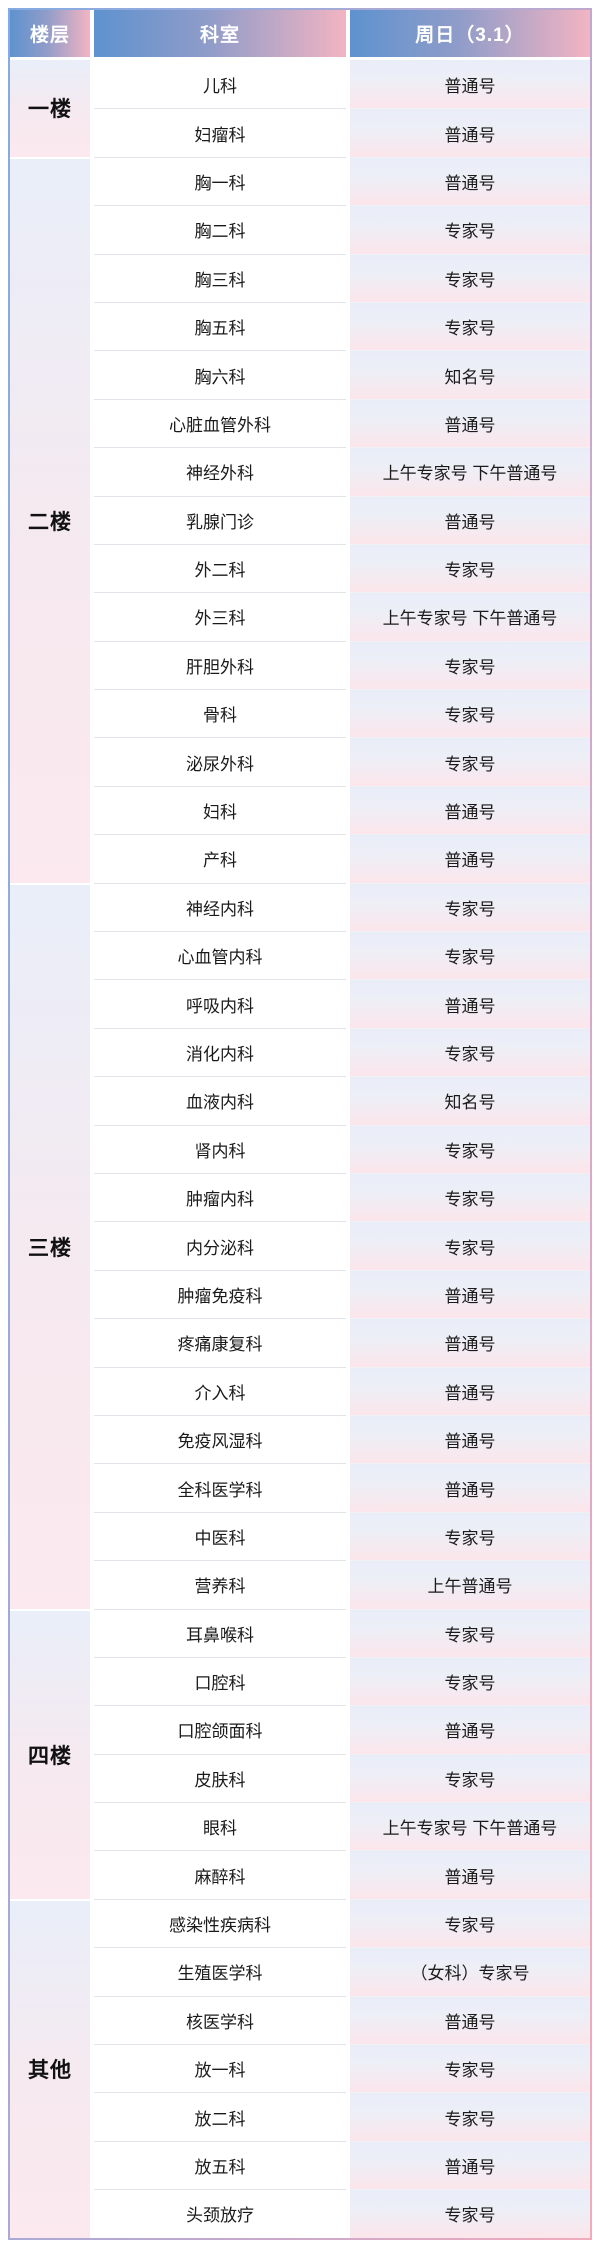 This screenshot has height=2250, width=600. Describe the element at coordinates (220, 665) in the screenshot. I see `department-cell: 肝胆外科` at that location.